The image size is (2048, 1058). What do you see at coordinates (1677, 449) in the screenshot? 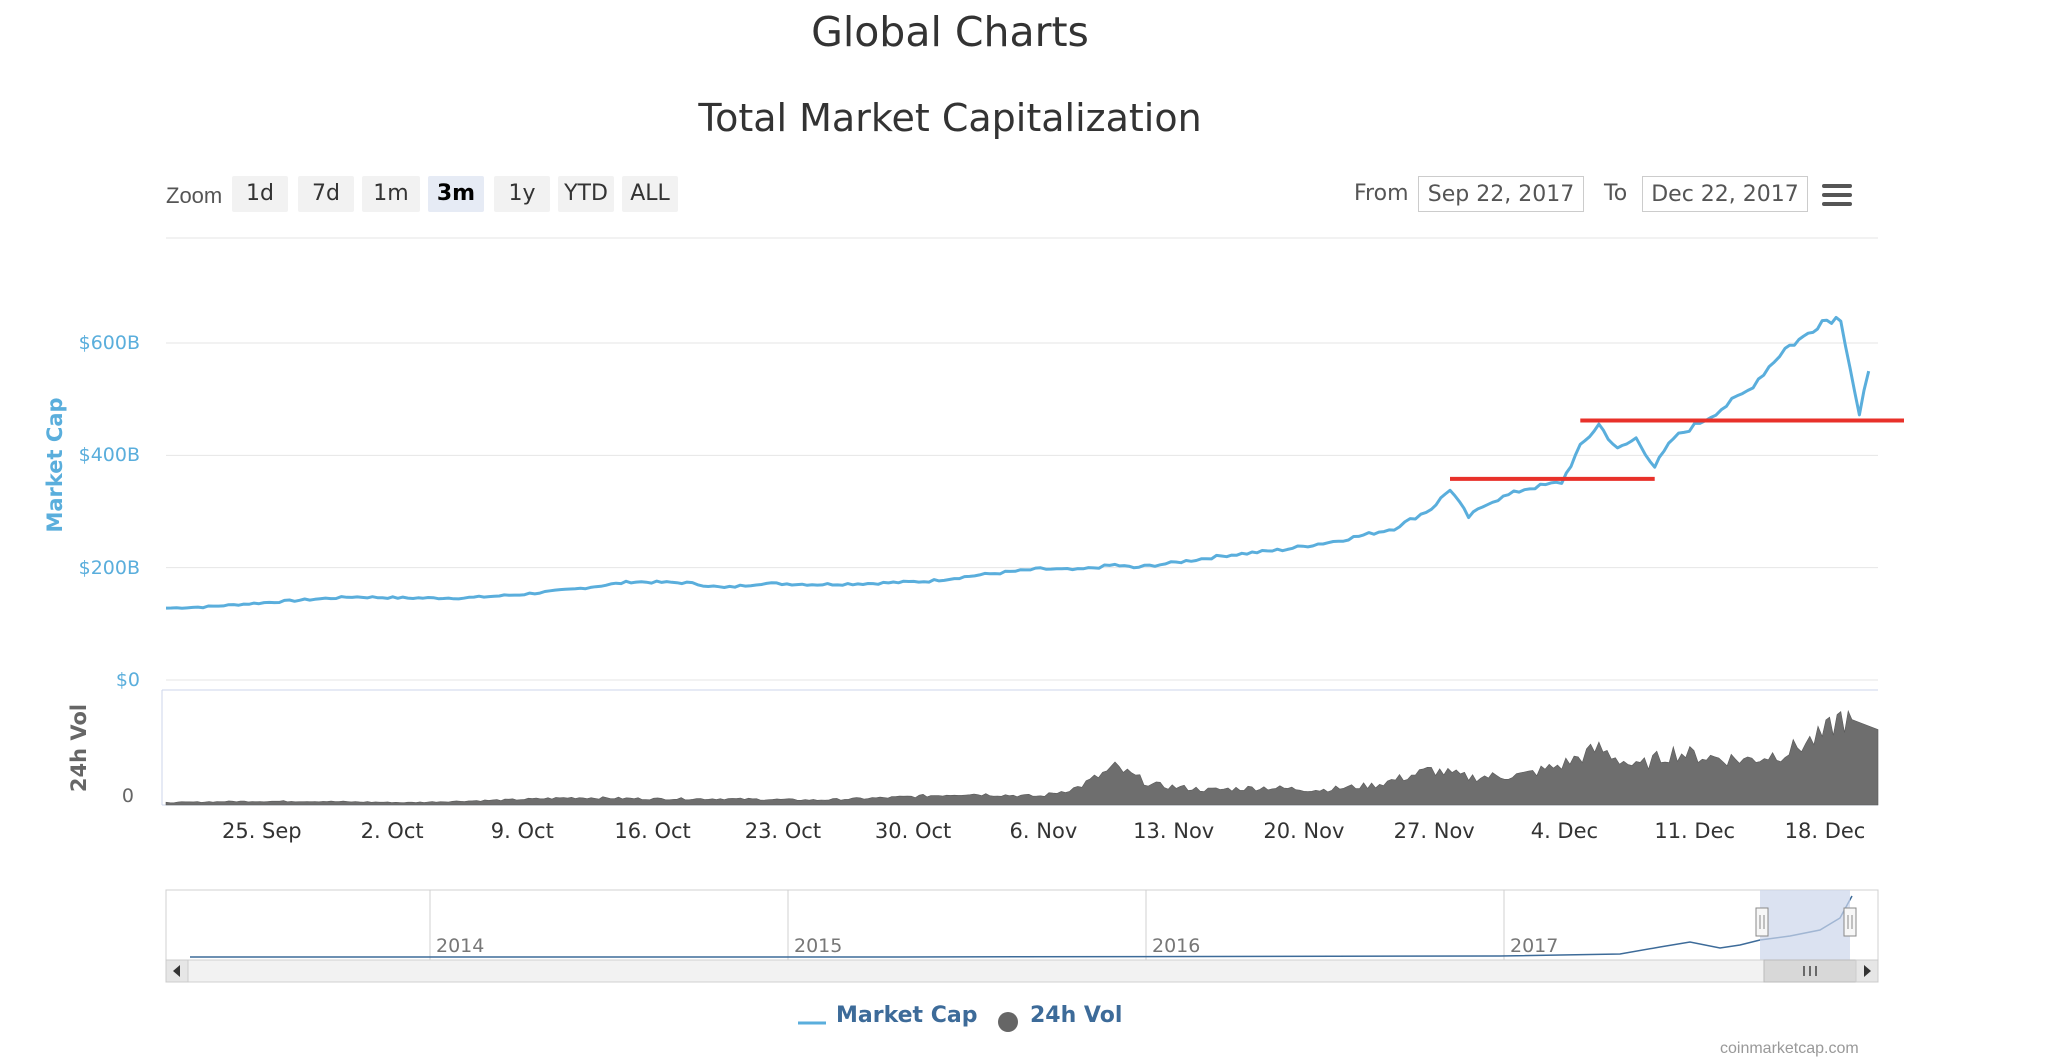
I see `annotation-lines` at bounding box center [1677, 449].